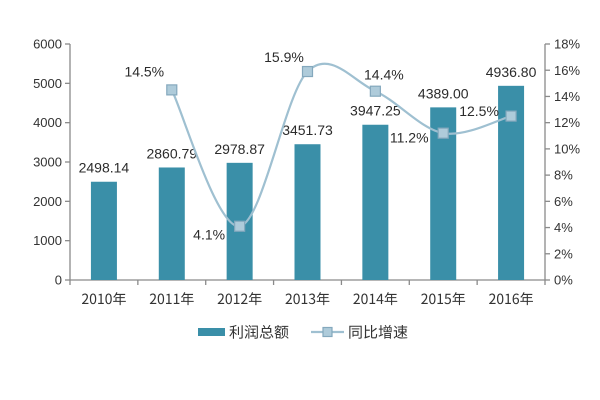 This screenshot has height=400, width=600. What do you see at coordinates (284, 57) in the screenshot?
I see `line-value-label-3: 15.9%` at bounding box center [284, 57].